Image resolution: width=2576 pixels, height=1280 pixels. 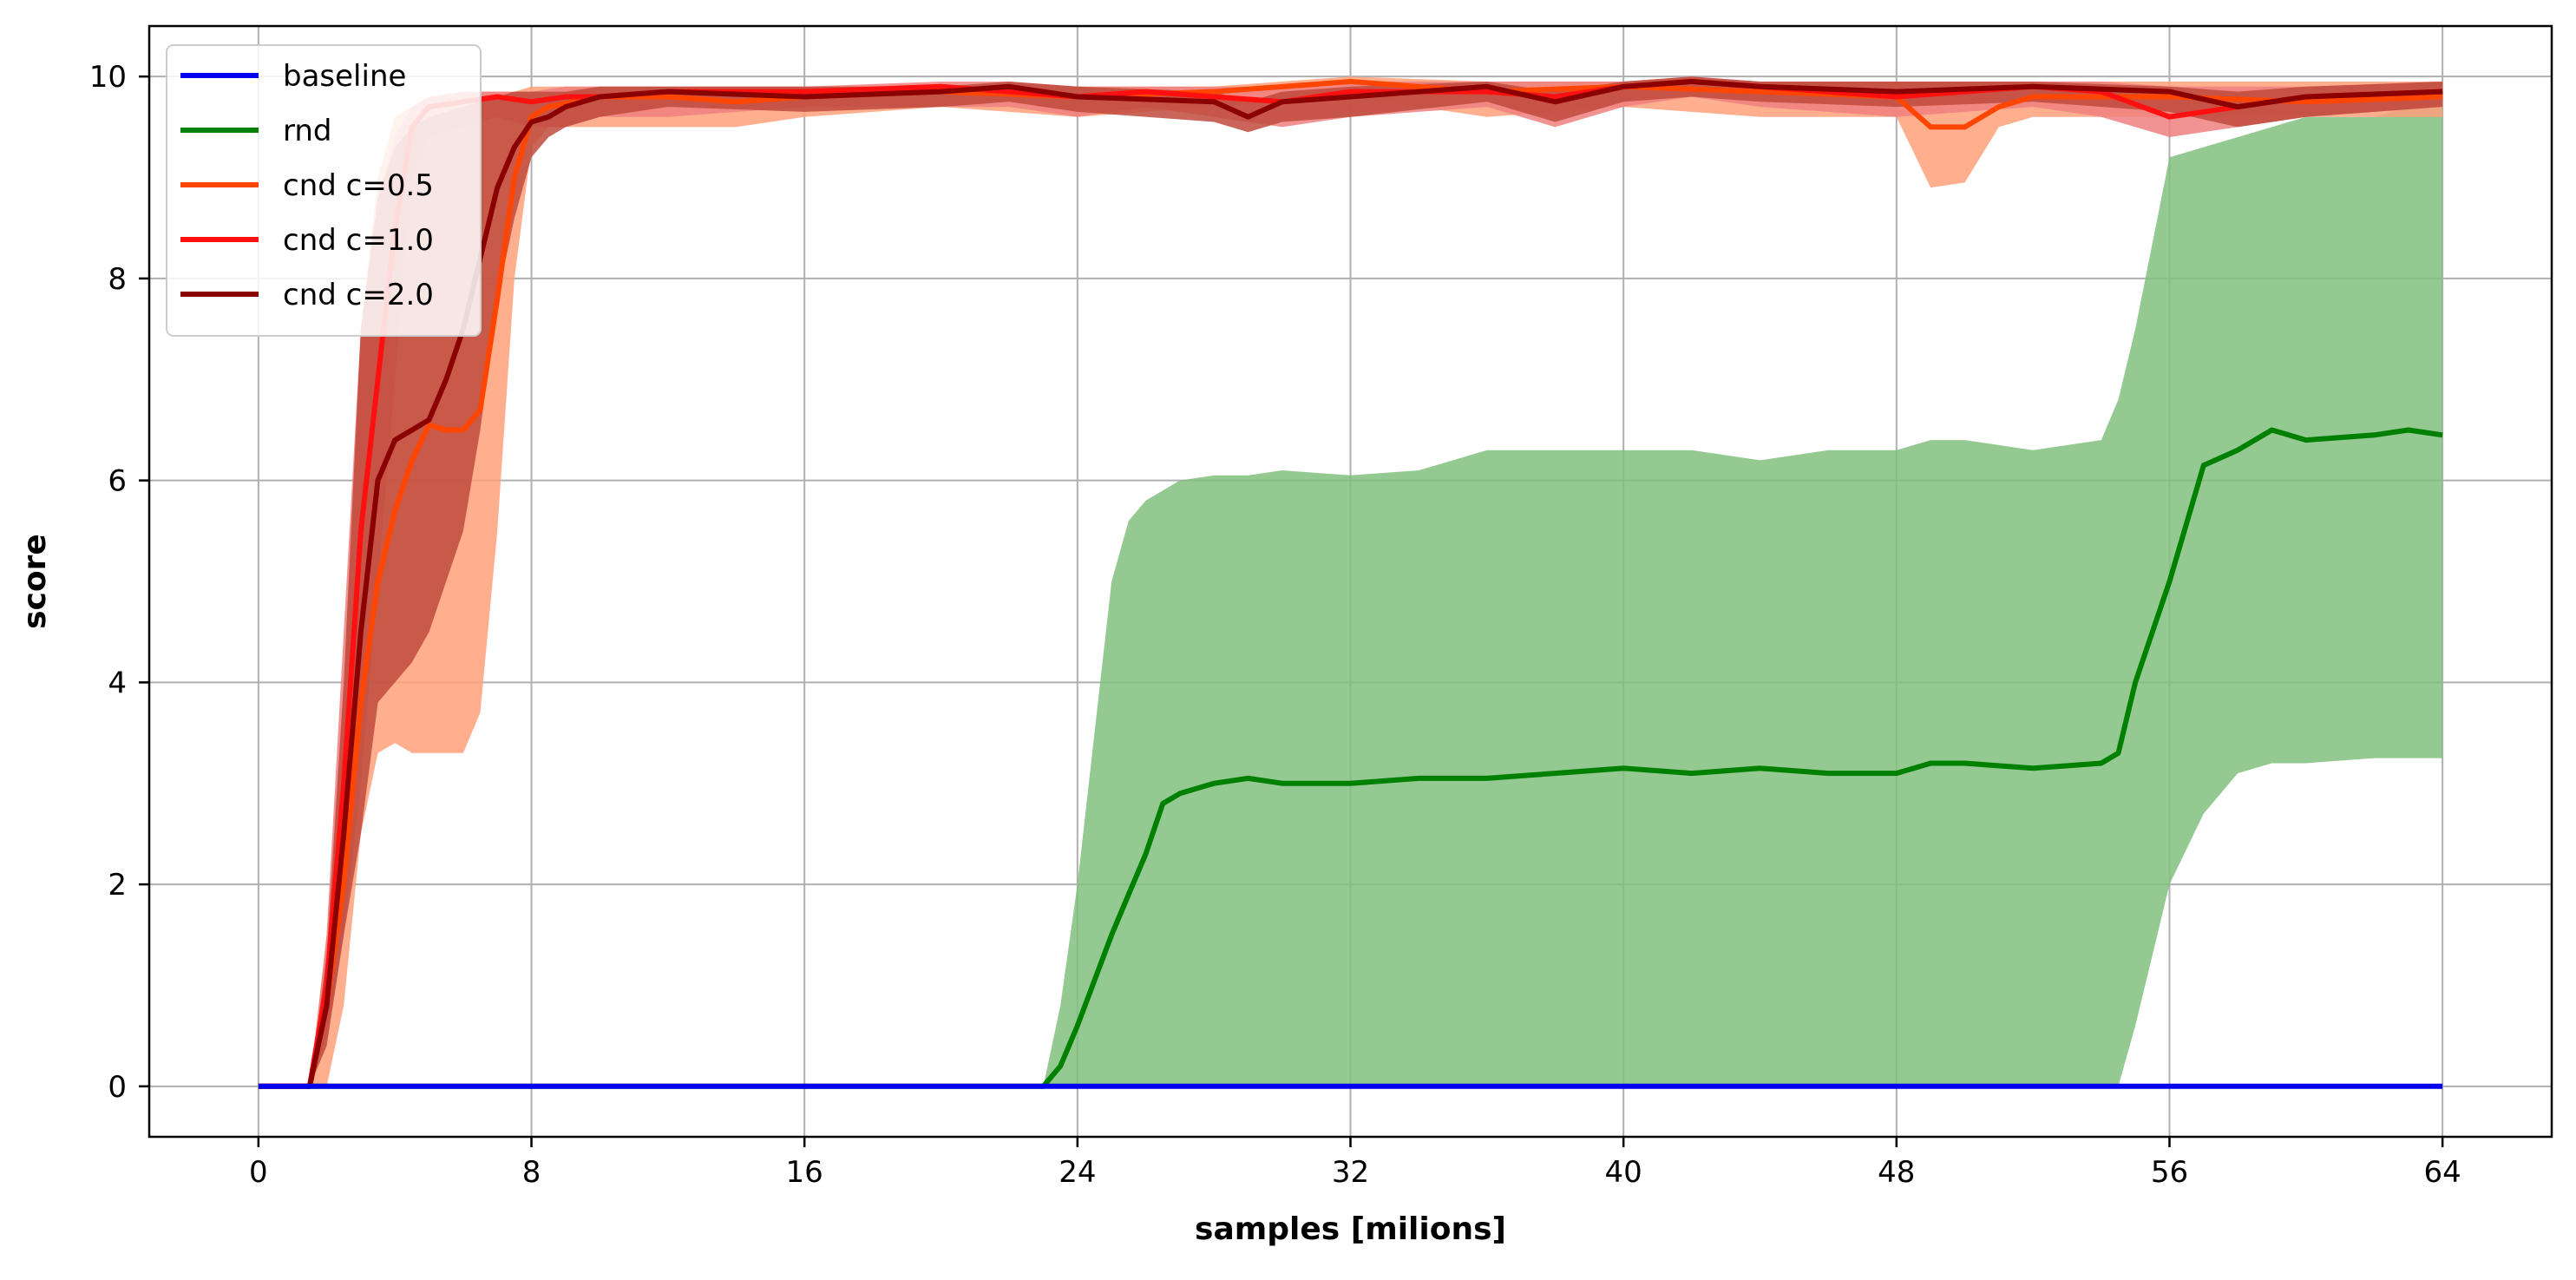 What do you see at coordinates (1350, 1172) in the screenshot?
I see `x-tick-label: 32` at bounding box center [1350, 1172].